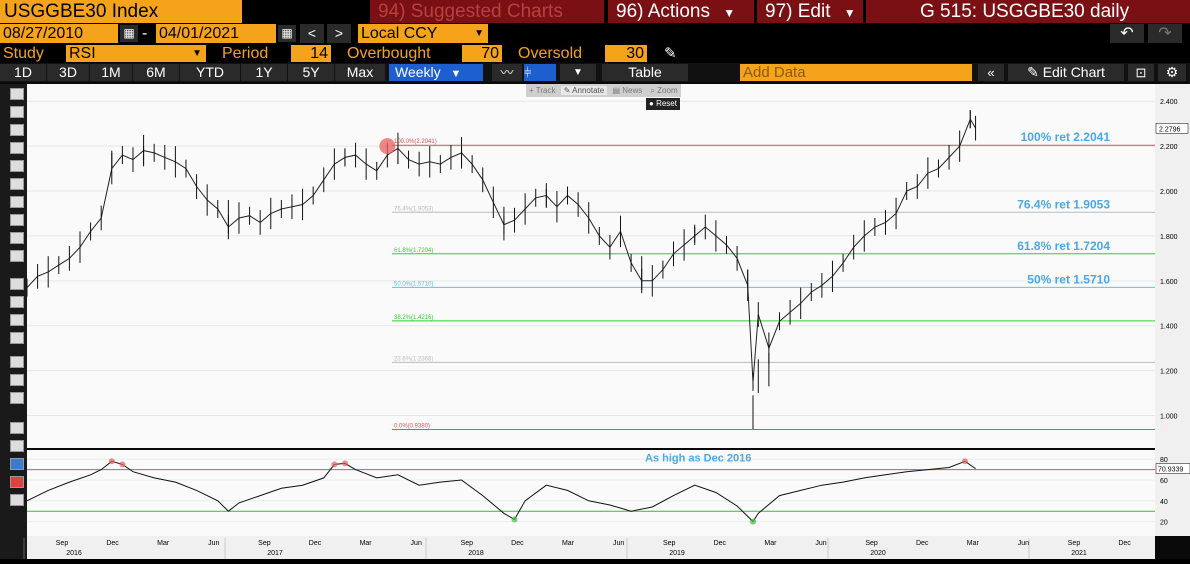  What do you see at coordinates (59, 33) in the screenshot?
I see `start-date-field: 08/27/2010` at bounding box center [59, 33].